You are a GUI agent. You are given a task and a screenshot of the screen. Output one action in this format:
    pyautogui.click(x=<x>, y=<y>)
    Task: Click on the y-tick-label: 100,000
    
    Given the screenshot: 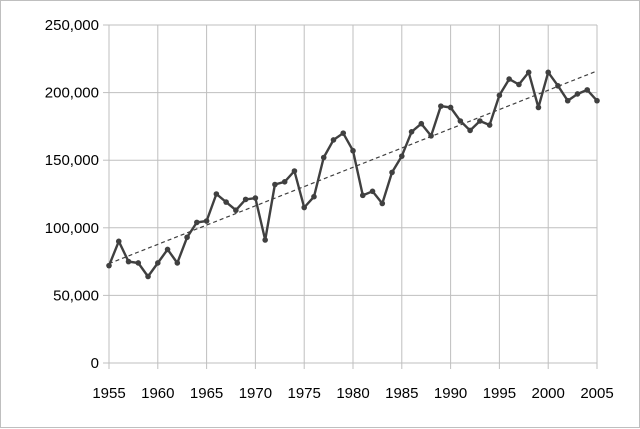 What is the action you would take?
    pyautogui.click(x=72, y=228)
    